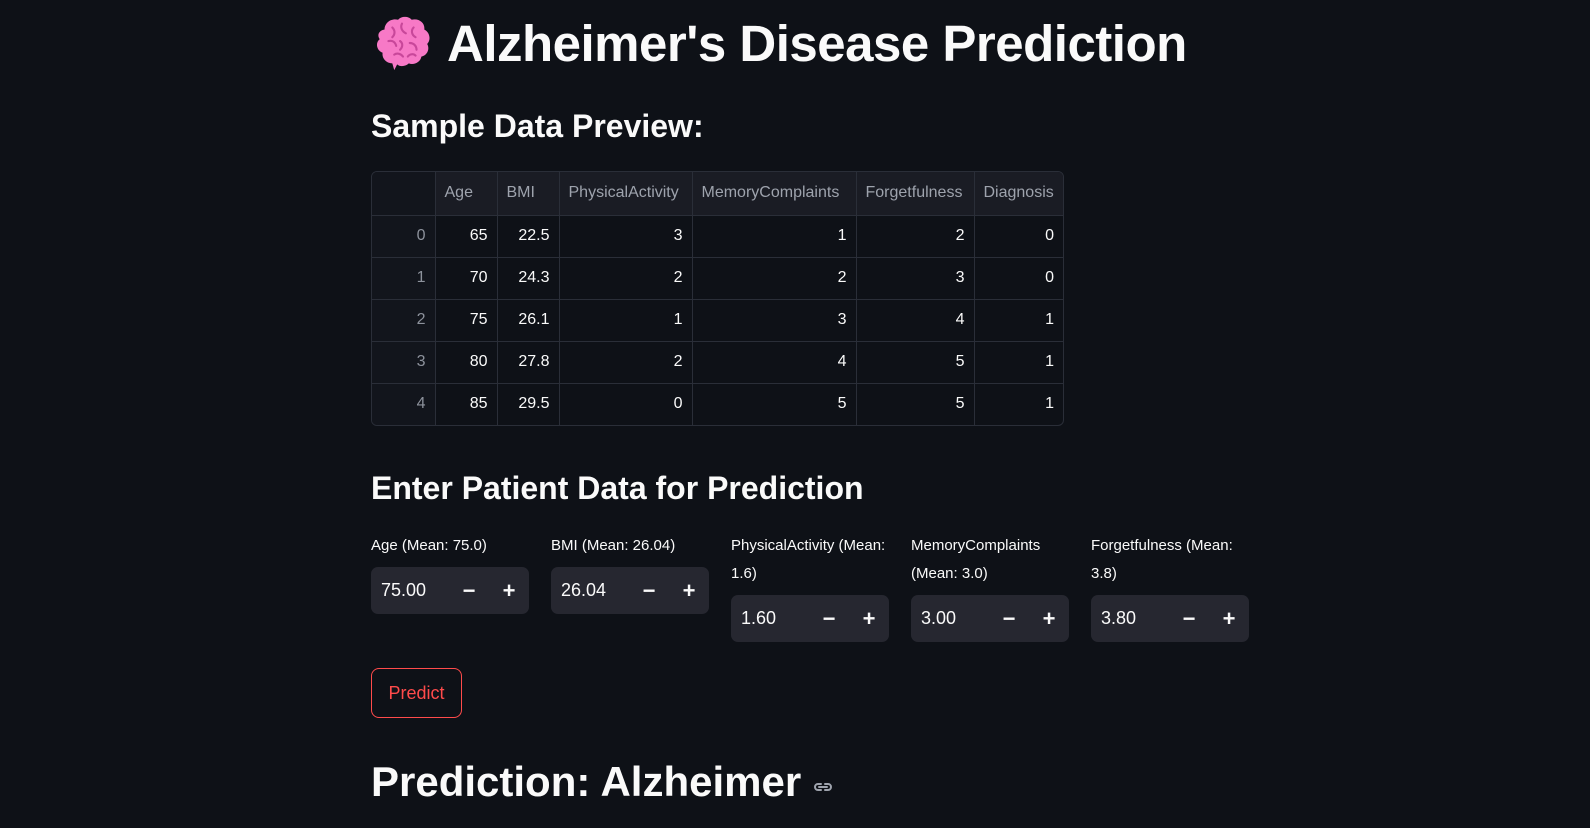 Image resolution: width=1590 pixels, height=828 pixels. Describe the element at coordinates (613, 545) in the screenshot. I see `bmi-label: BMI (Mean: 26.04)` at that location.